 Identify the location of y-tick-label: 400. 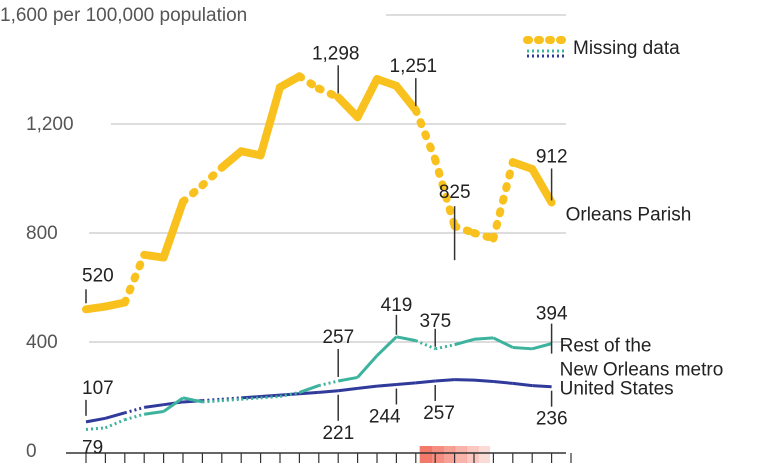
(42, 342).